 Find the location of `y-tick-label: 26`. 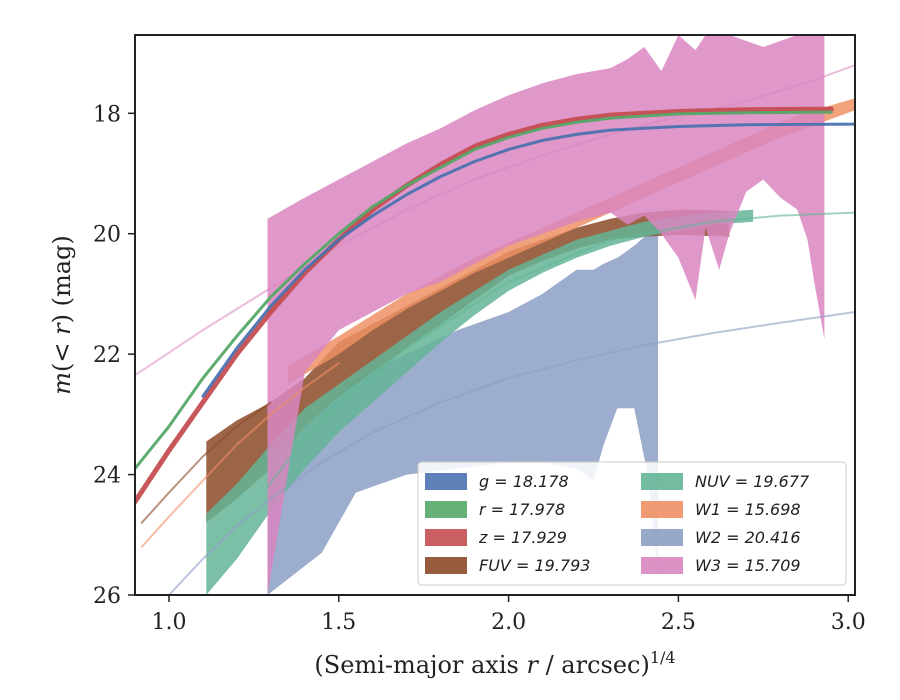

y-tick-label: 26 is located at coordinates (107, 596).